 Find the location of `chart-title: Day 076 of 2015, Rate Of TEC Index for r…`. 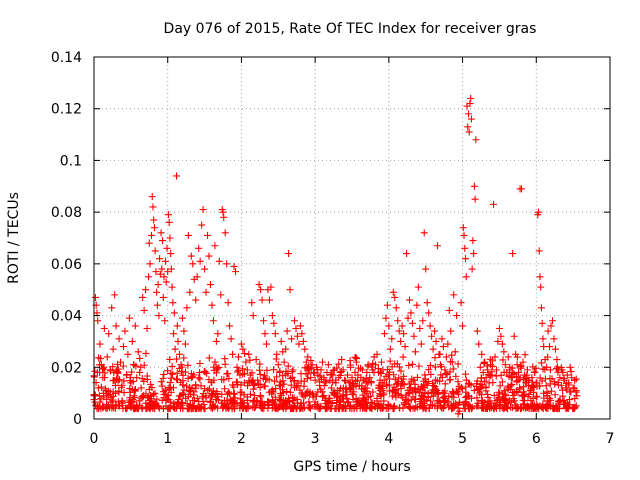

chart-title: Day 076 of 2015, Rate Of TEC Index for r… is located at coordinates (350, 29).